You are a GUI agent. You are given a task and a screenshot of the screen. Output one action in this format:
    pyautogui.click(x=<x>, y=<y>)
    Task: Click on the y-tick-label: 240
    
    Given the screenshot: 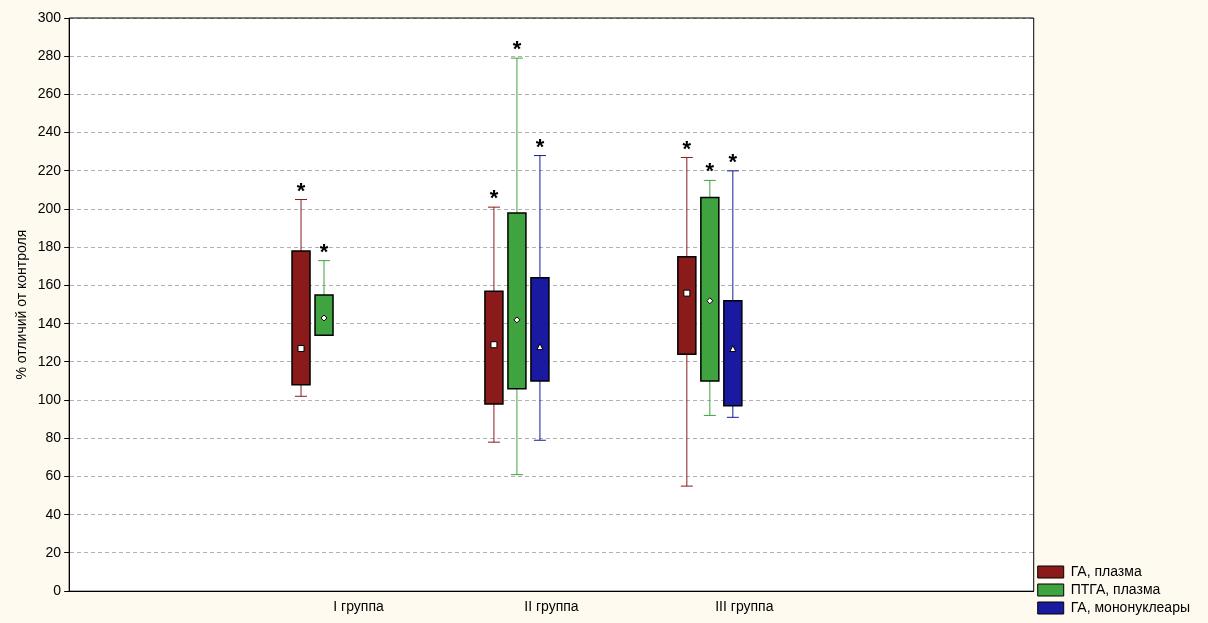 What is the action you would take?
    pyautogui.click(x=49, y=131)
    